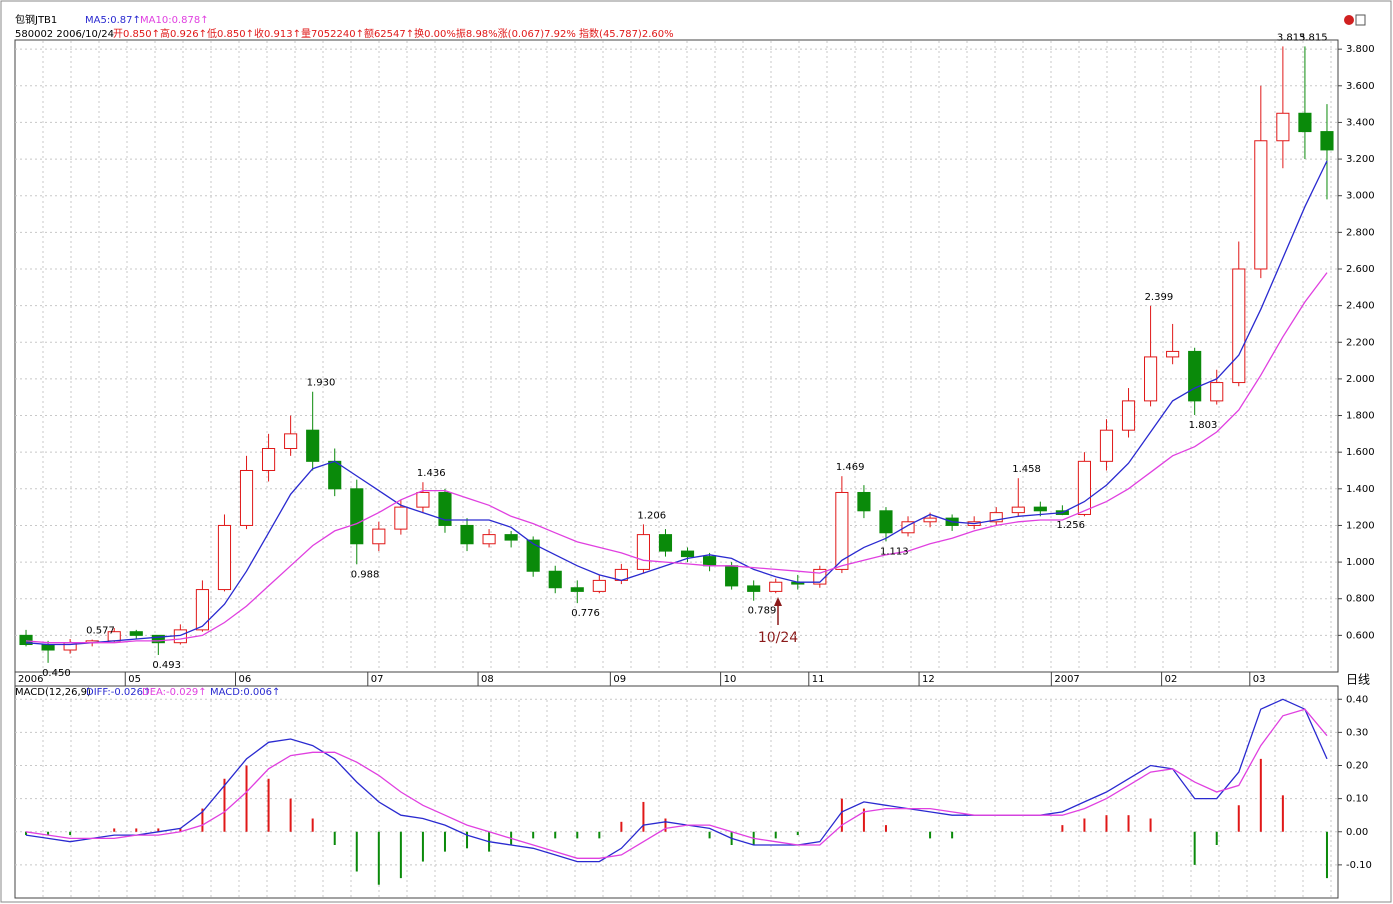 This screenshot has width=1393, height=904. I want to click on date-marker: 10/24, so click(778, 621).